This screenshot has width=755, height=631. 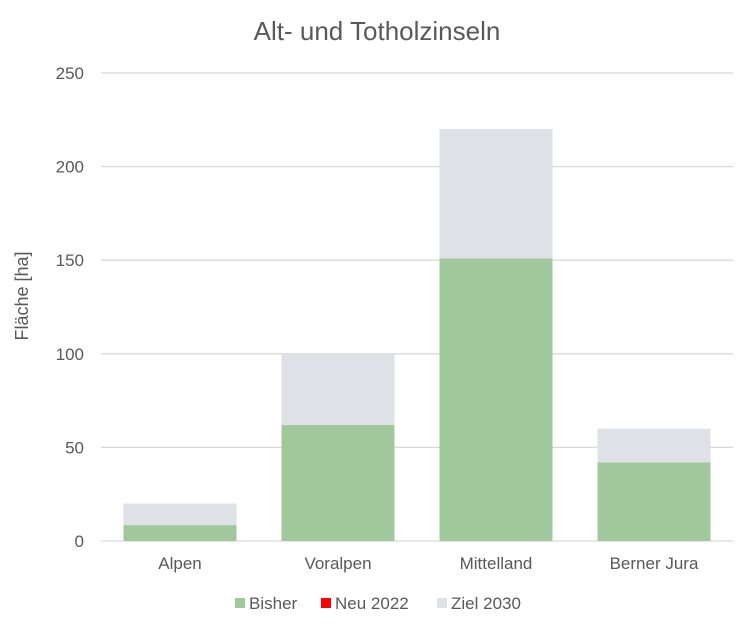 I want to click on legend-label: Ziel 2030, so click(x=486, y=603).